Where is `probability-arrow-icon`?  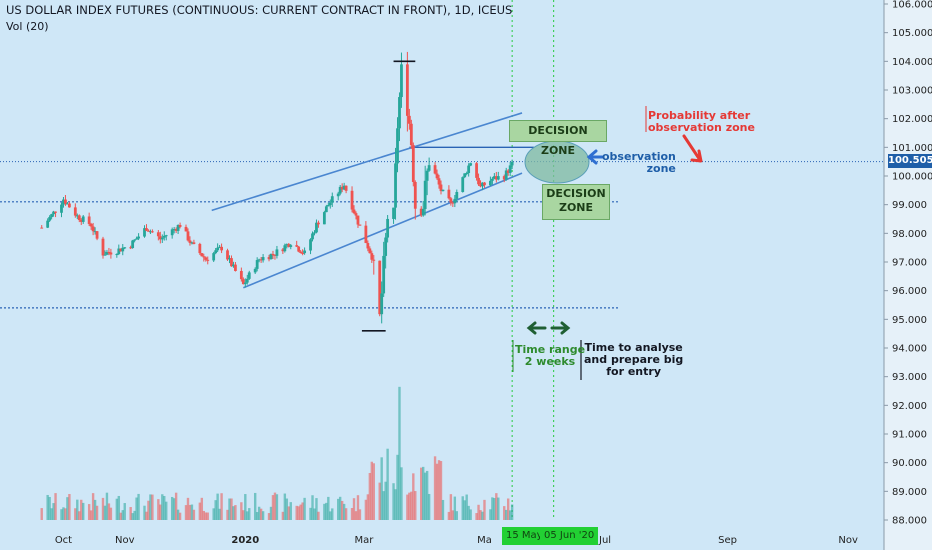 probability-arrow-icon is located at coordinates (692, 148).